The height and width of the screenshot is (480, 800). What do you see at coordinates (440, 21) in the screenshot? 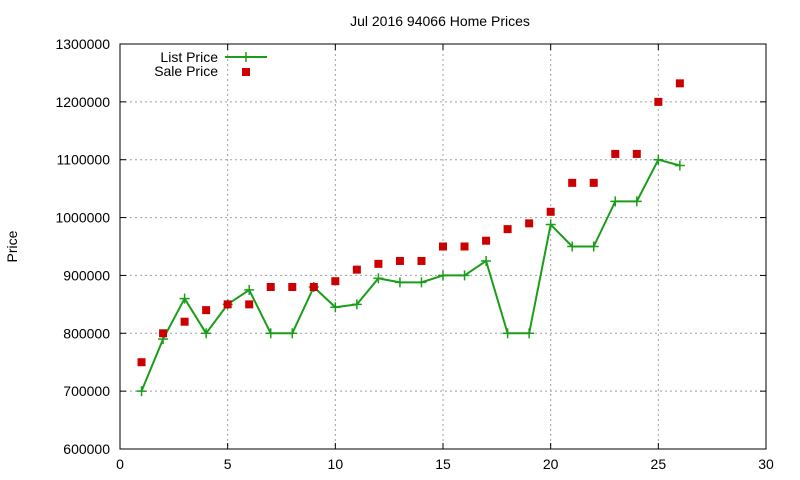
I see `chart-title: Jul 2016 94066 Home Prices` at bounding box center [440, 21].